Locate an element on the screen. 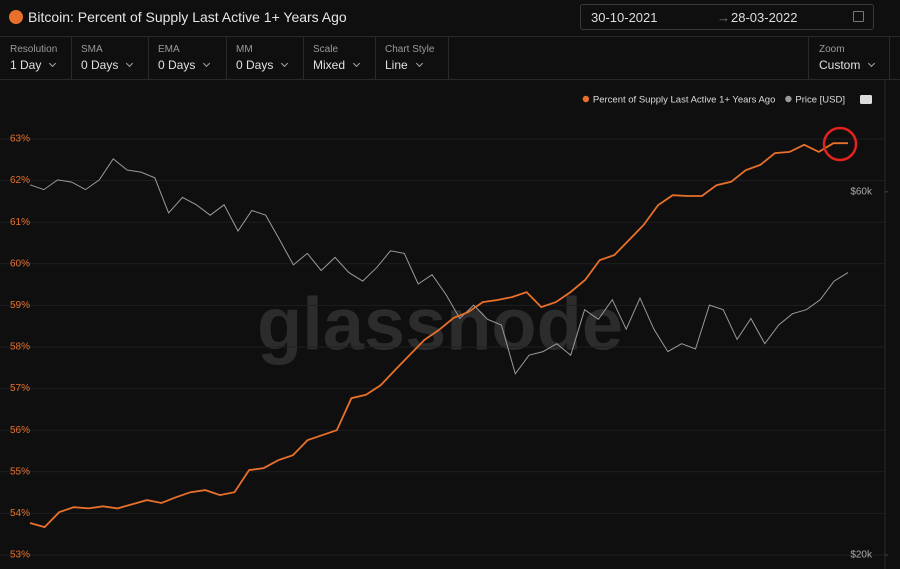 The image size is (900, 569). y-tick-label: 54% is located at coordinates (20, 513).